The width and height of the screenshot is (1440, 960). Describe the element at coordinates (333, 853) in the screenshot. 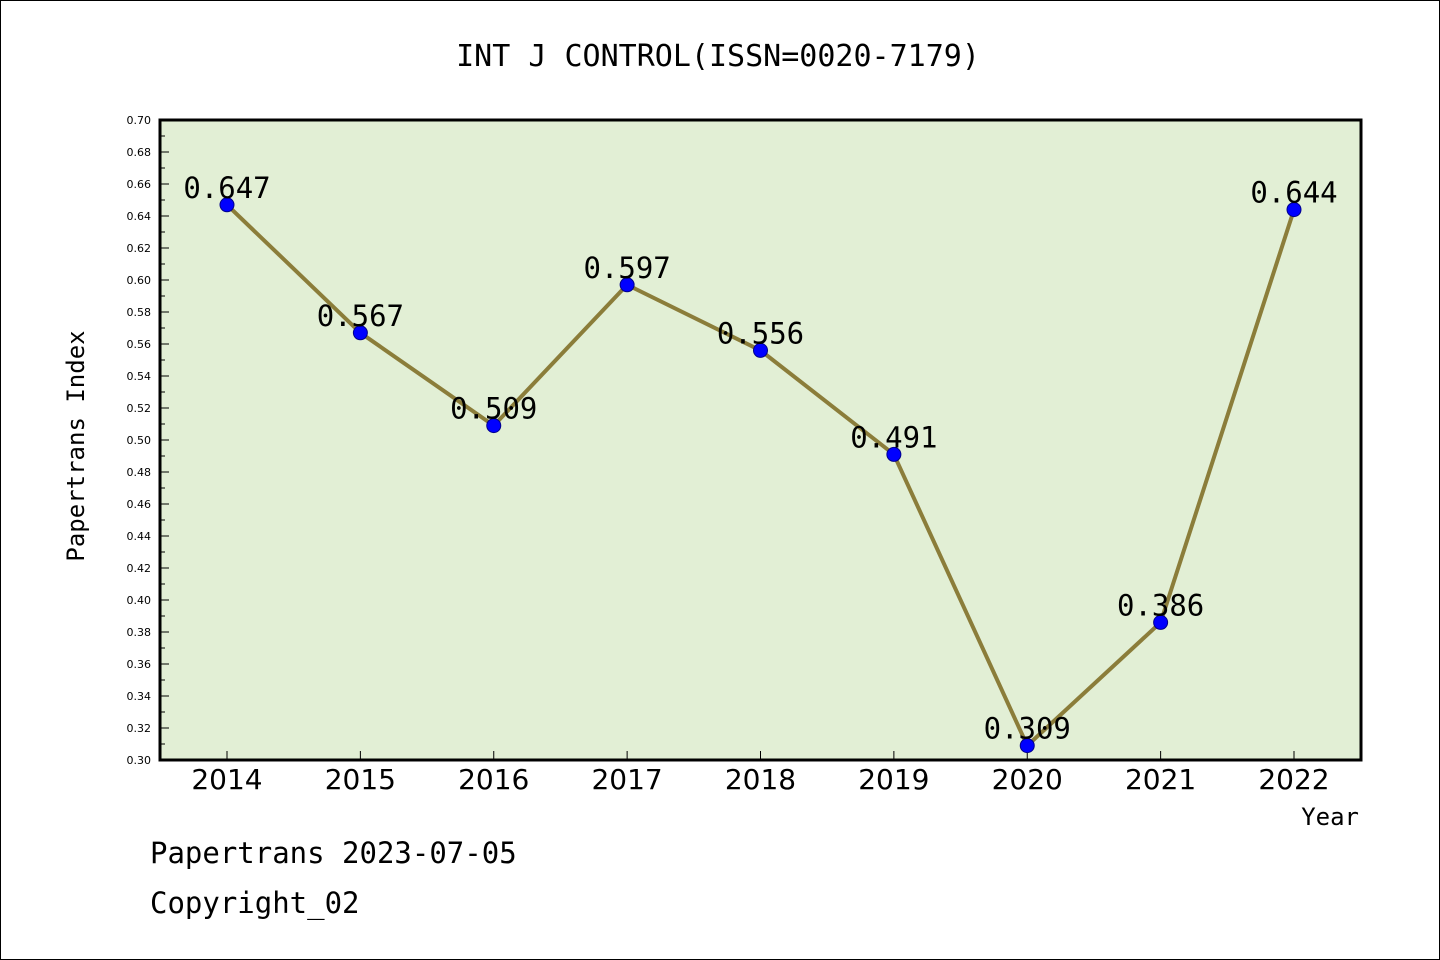

I see `footer-date: Papertrans 2023-07-05` at that location.